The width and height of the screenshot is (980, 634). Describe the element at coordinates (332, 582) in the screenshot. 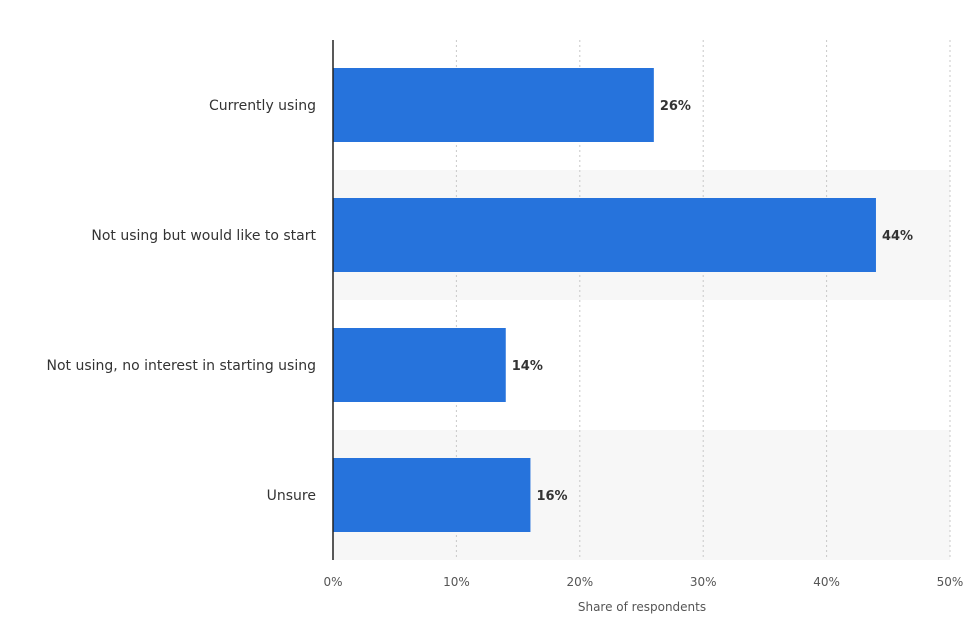

I see `x-tick-label: 0%` at that location.